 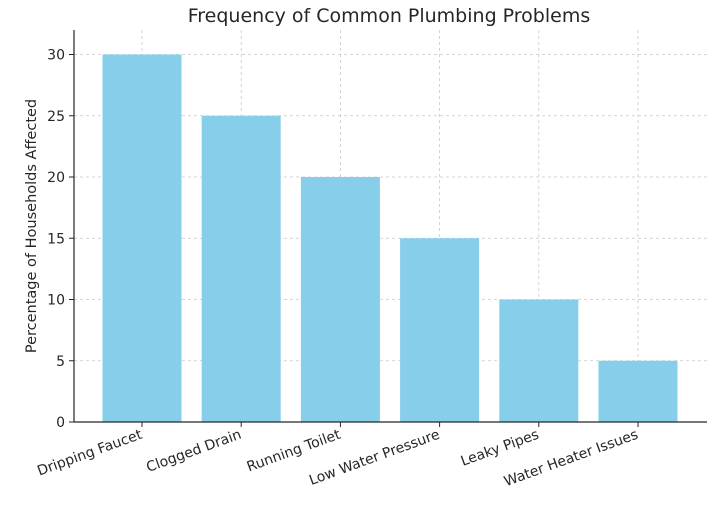 I want to click on y-axis-label: Percentage of Households Affected, so click(x=32, y=226).